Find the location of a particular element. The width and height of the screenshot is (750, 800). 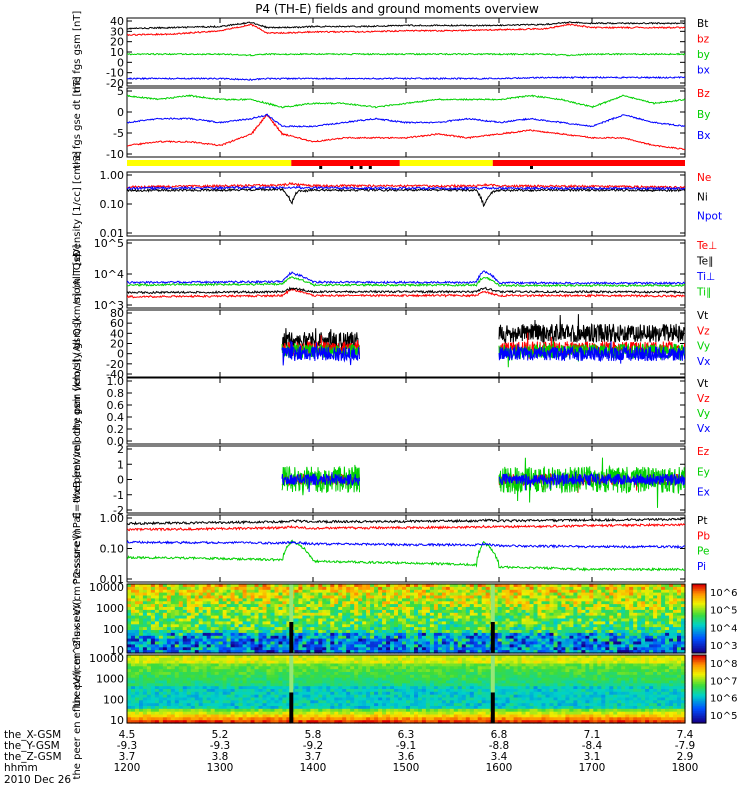

panel-frame is located at coordinates (406, 274).